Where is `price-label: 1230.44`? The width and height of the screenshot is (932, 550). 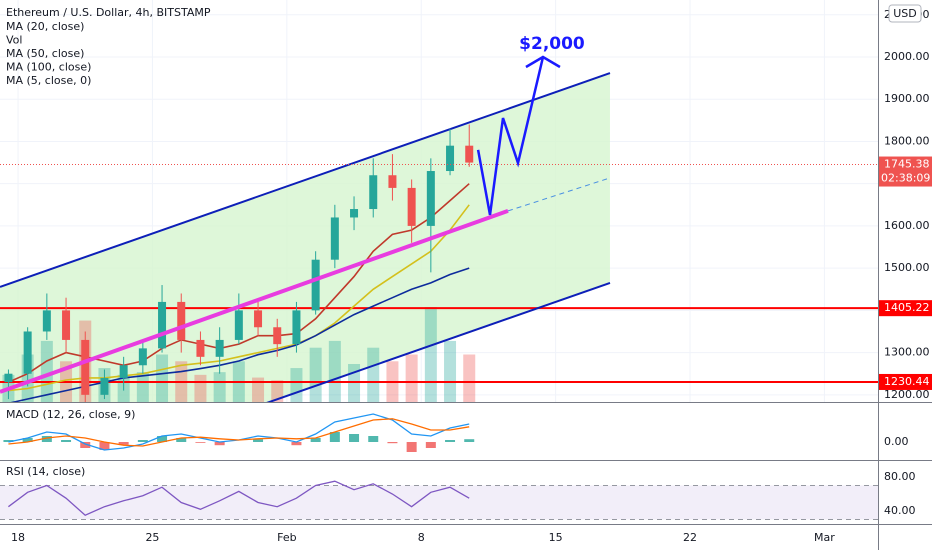 price-label: 1230.44 is located at coordinates (907, 381).